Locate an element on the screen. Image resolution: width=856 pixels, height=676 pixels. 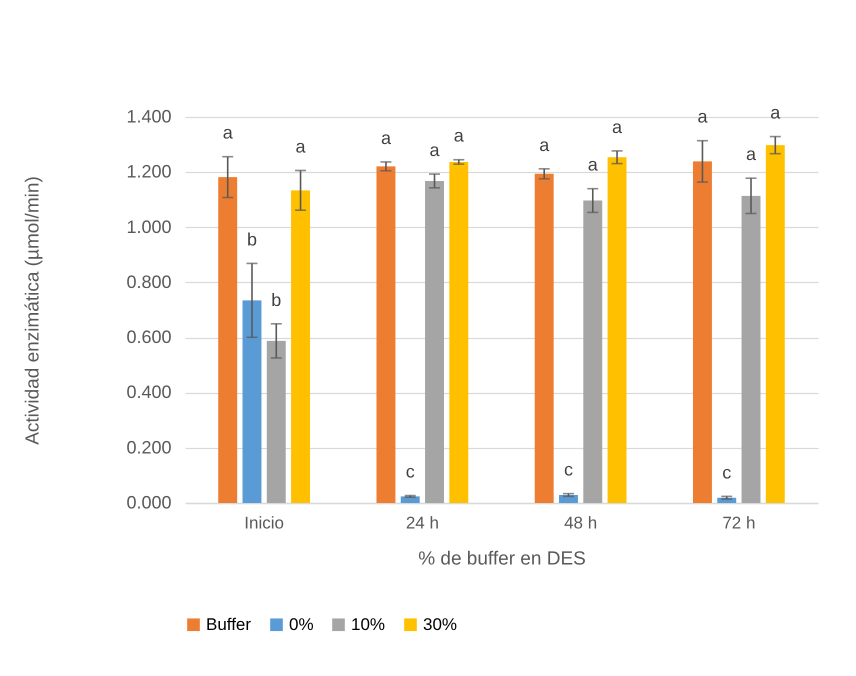
y-tick-label: 0.200 is located at coordinates (149, 447).